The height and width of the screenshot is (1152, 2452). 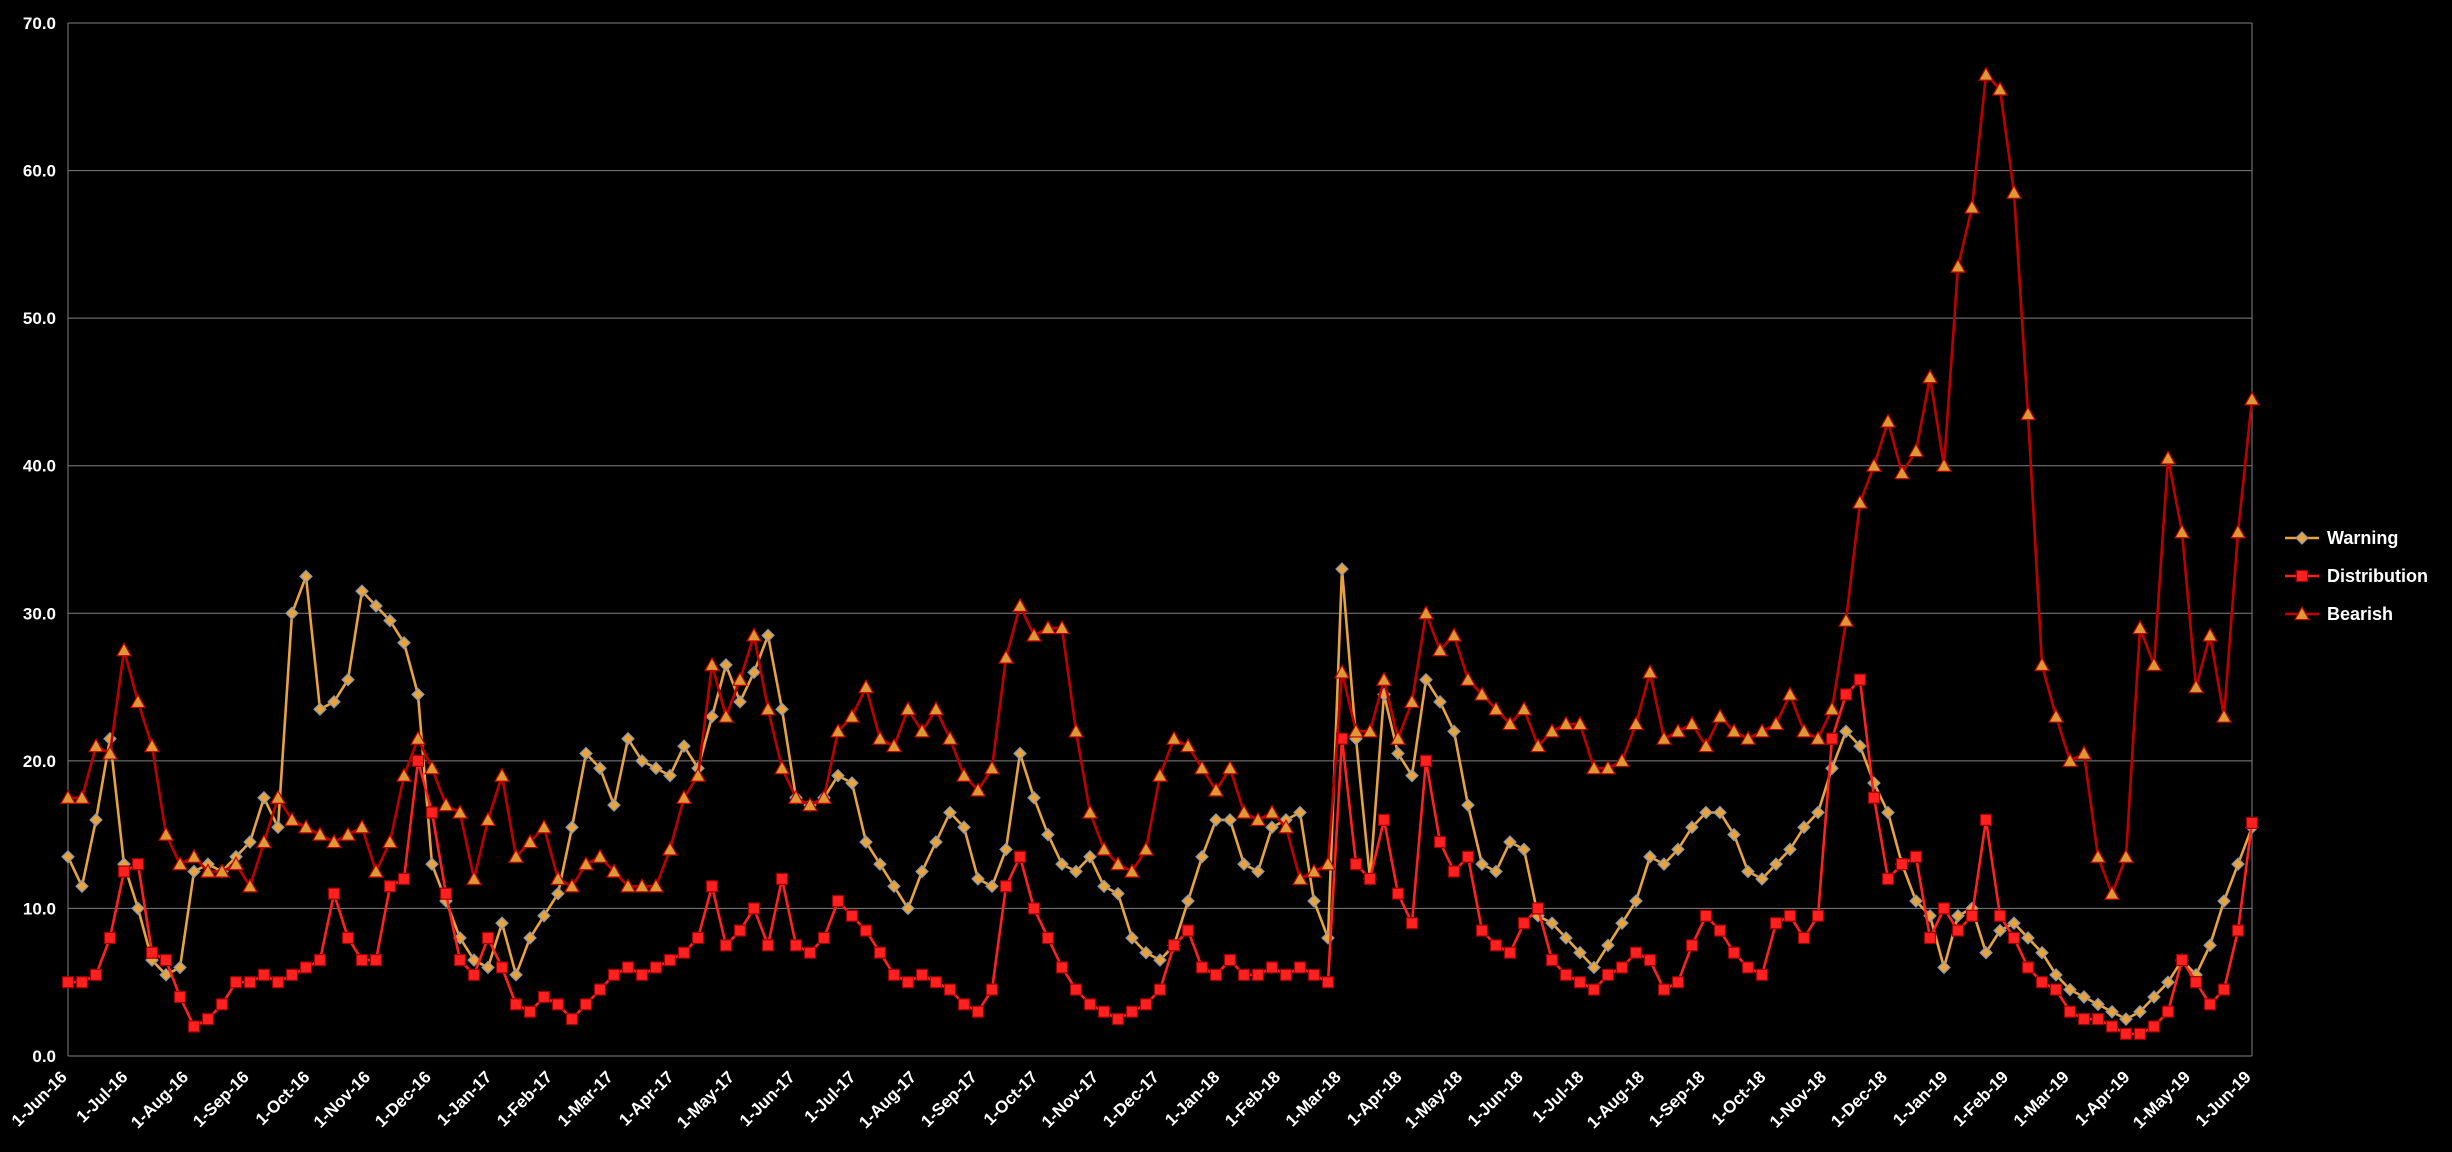 What do you see at coordinates (2102, 1098) in the screenshot?
I see `x-tick-label: 1-Apr-19` at bounding box center [2102, 1098].